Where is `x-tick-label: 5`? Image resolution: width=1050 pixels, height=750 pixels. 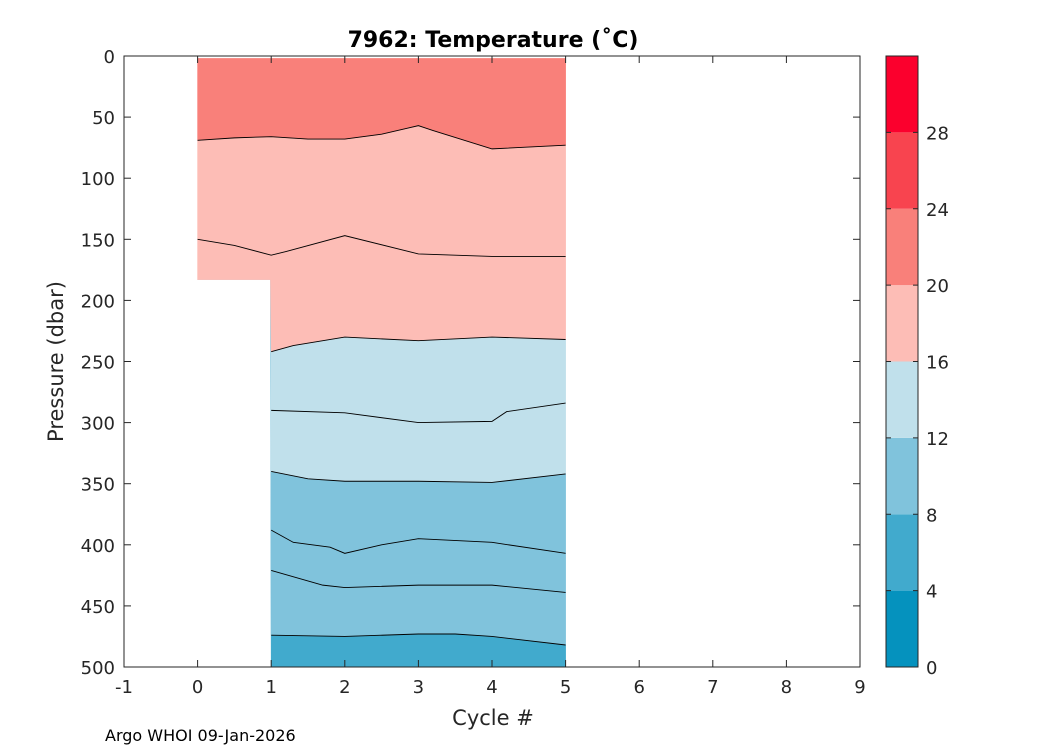
x-tick-label: 5 is located at coordinates (565, 687).